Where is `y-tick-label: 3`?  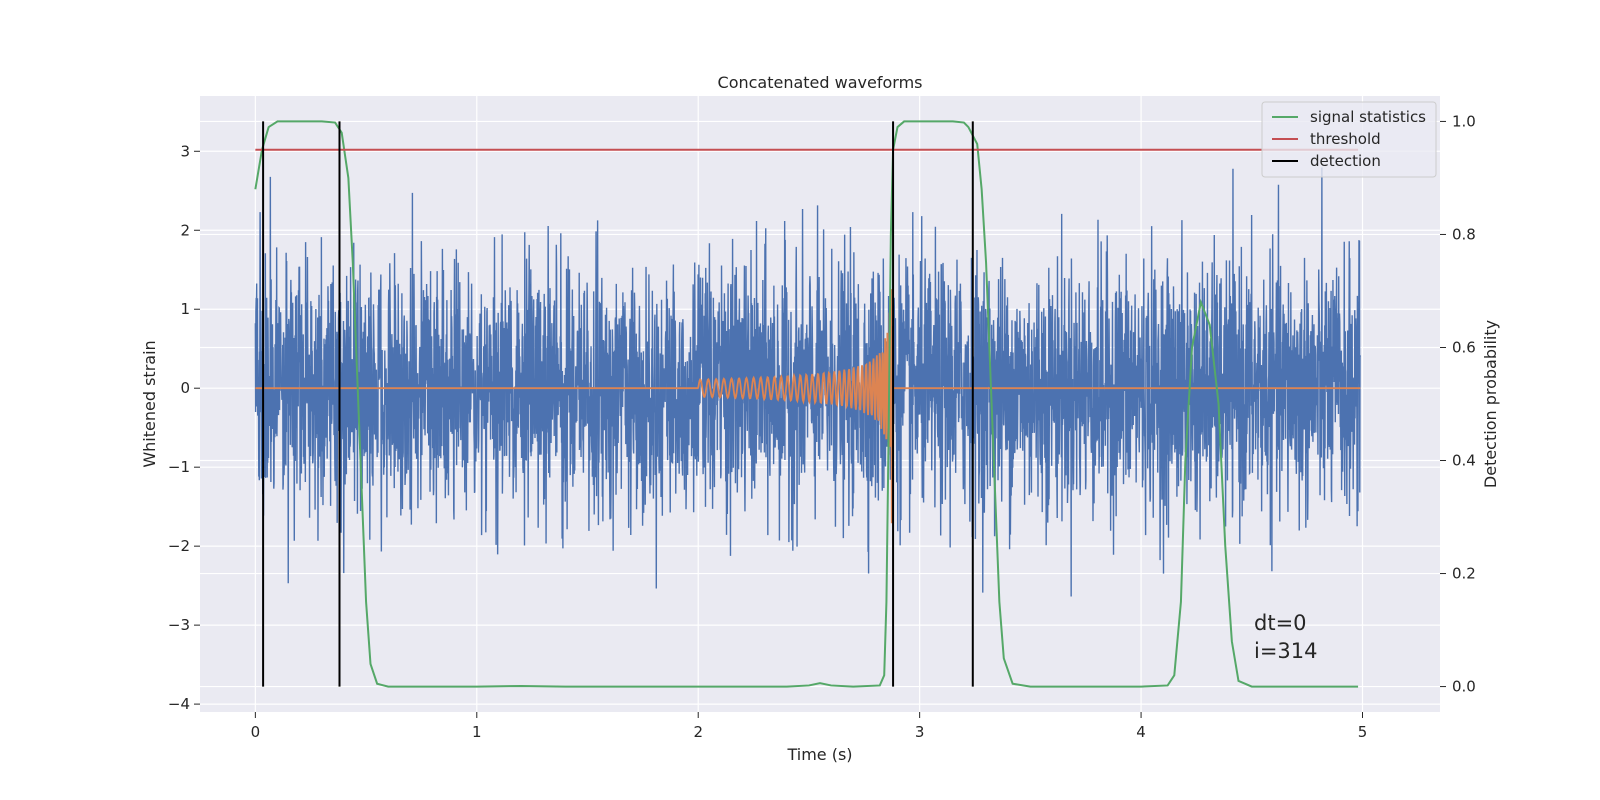
y-tick-label: 3 is located at coordinates (185, 151).